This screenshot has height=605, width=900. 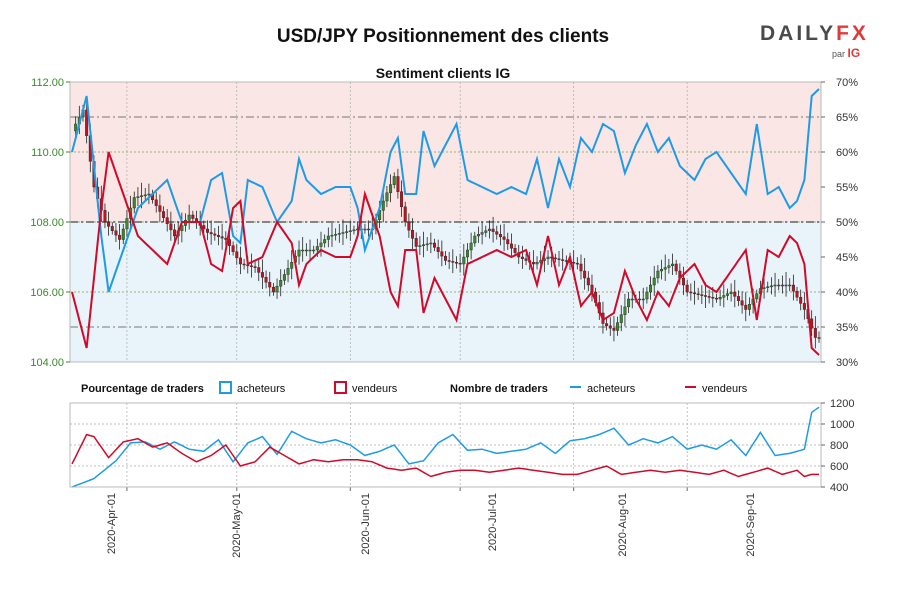 What do you see at coordinates (47, 223) in the screenshot?
I see `price-tick: 108.00` at bounding box center [47, 223].